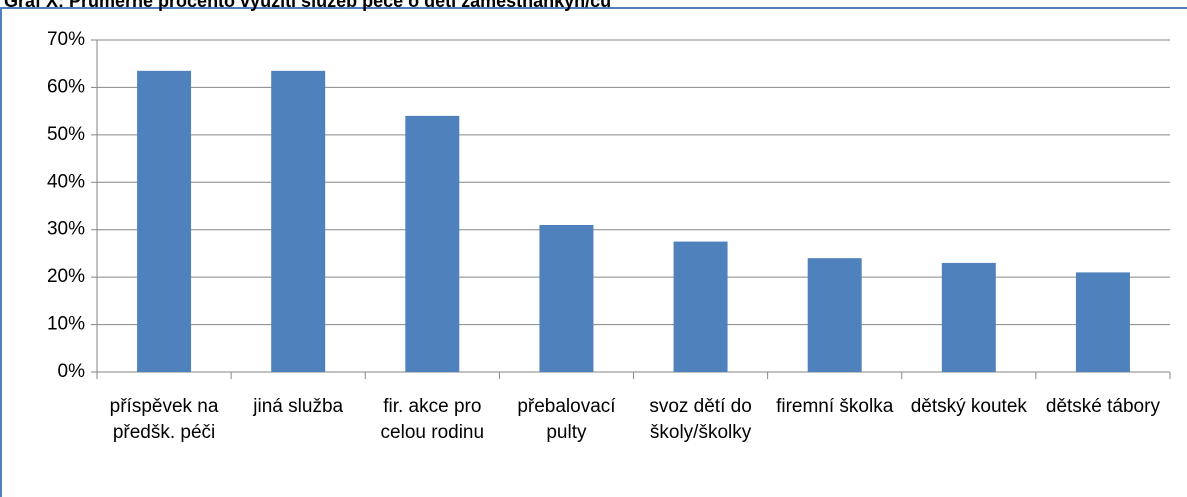 Image resolution: width=1187 pixels, height=497 pixels. What do you see at coordinates (66, 324) in the screenshot?
I see `y-tick-label: 10%` at bounding box center [66, 324].